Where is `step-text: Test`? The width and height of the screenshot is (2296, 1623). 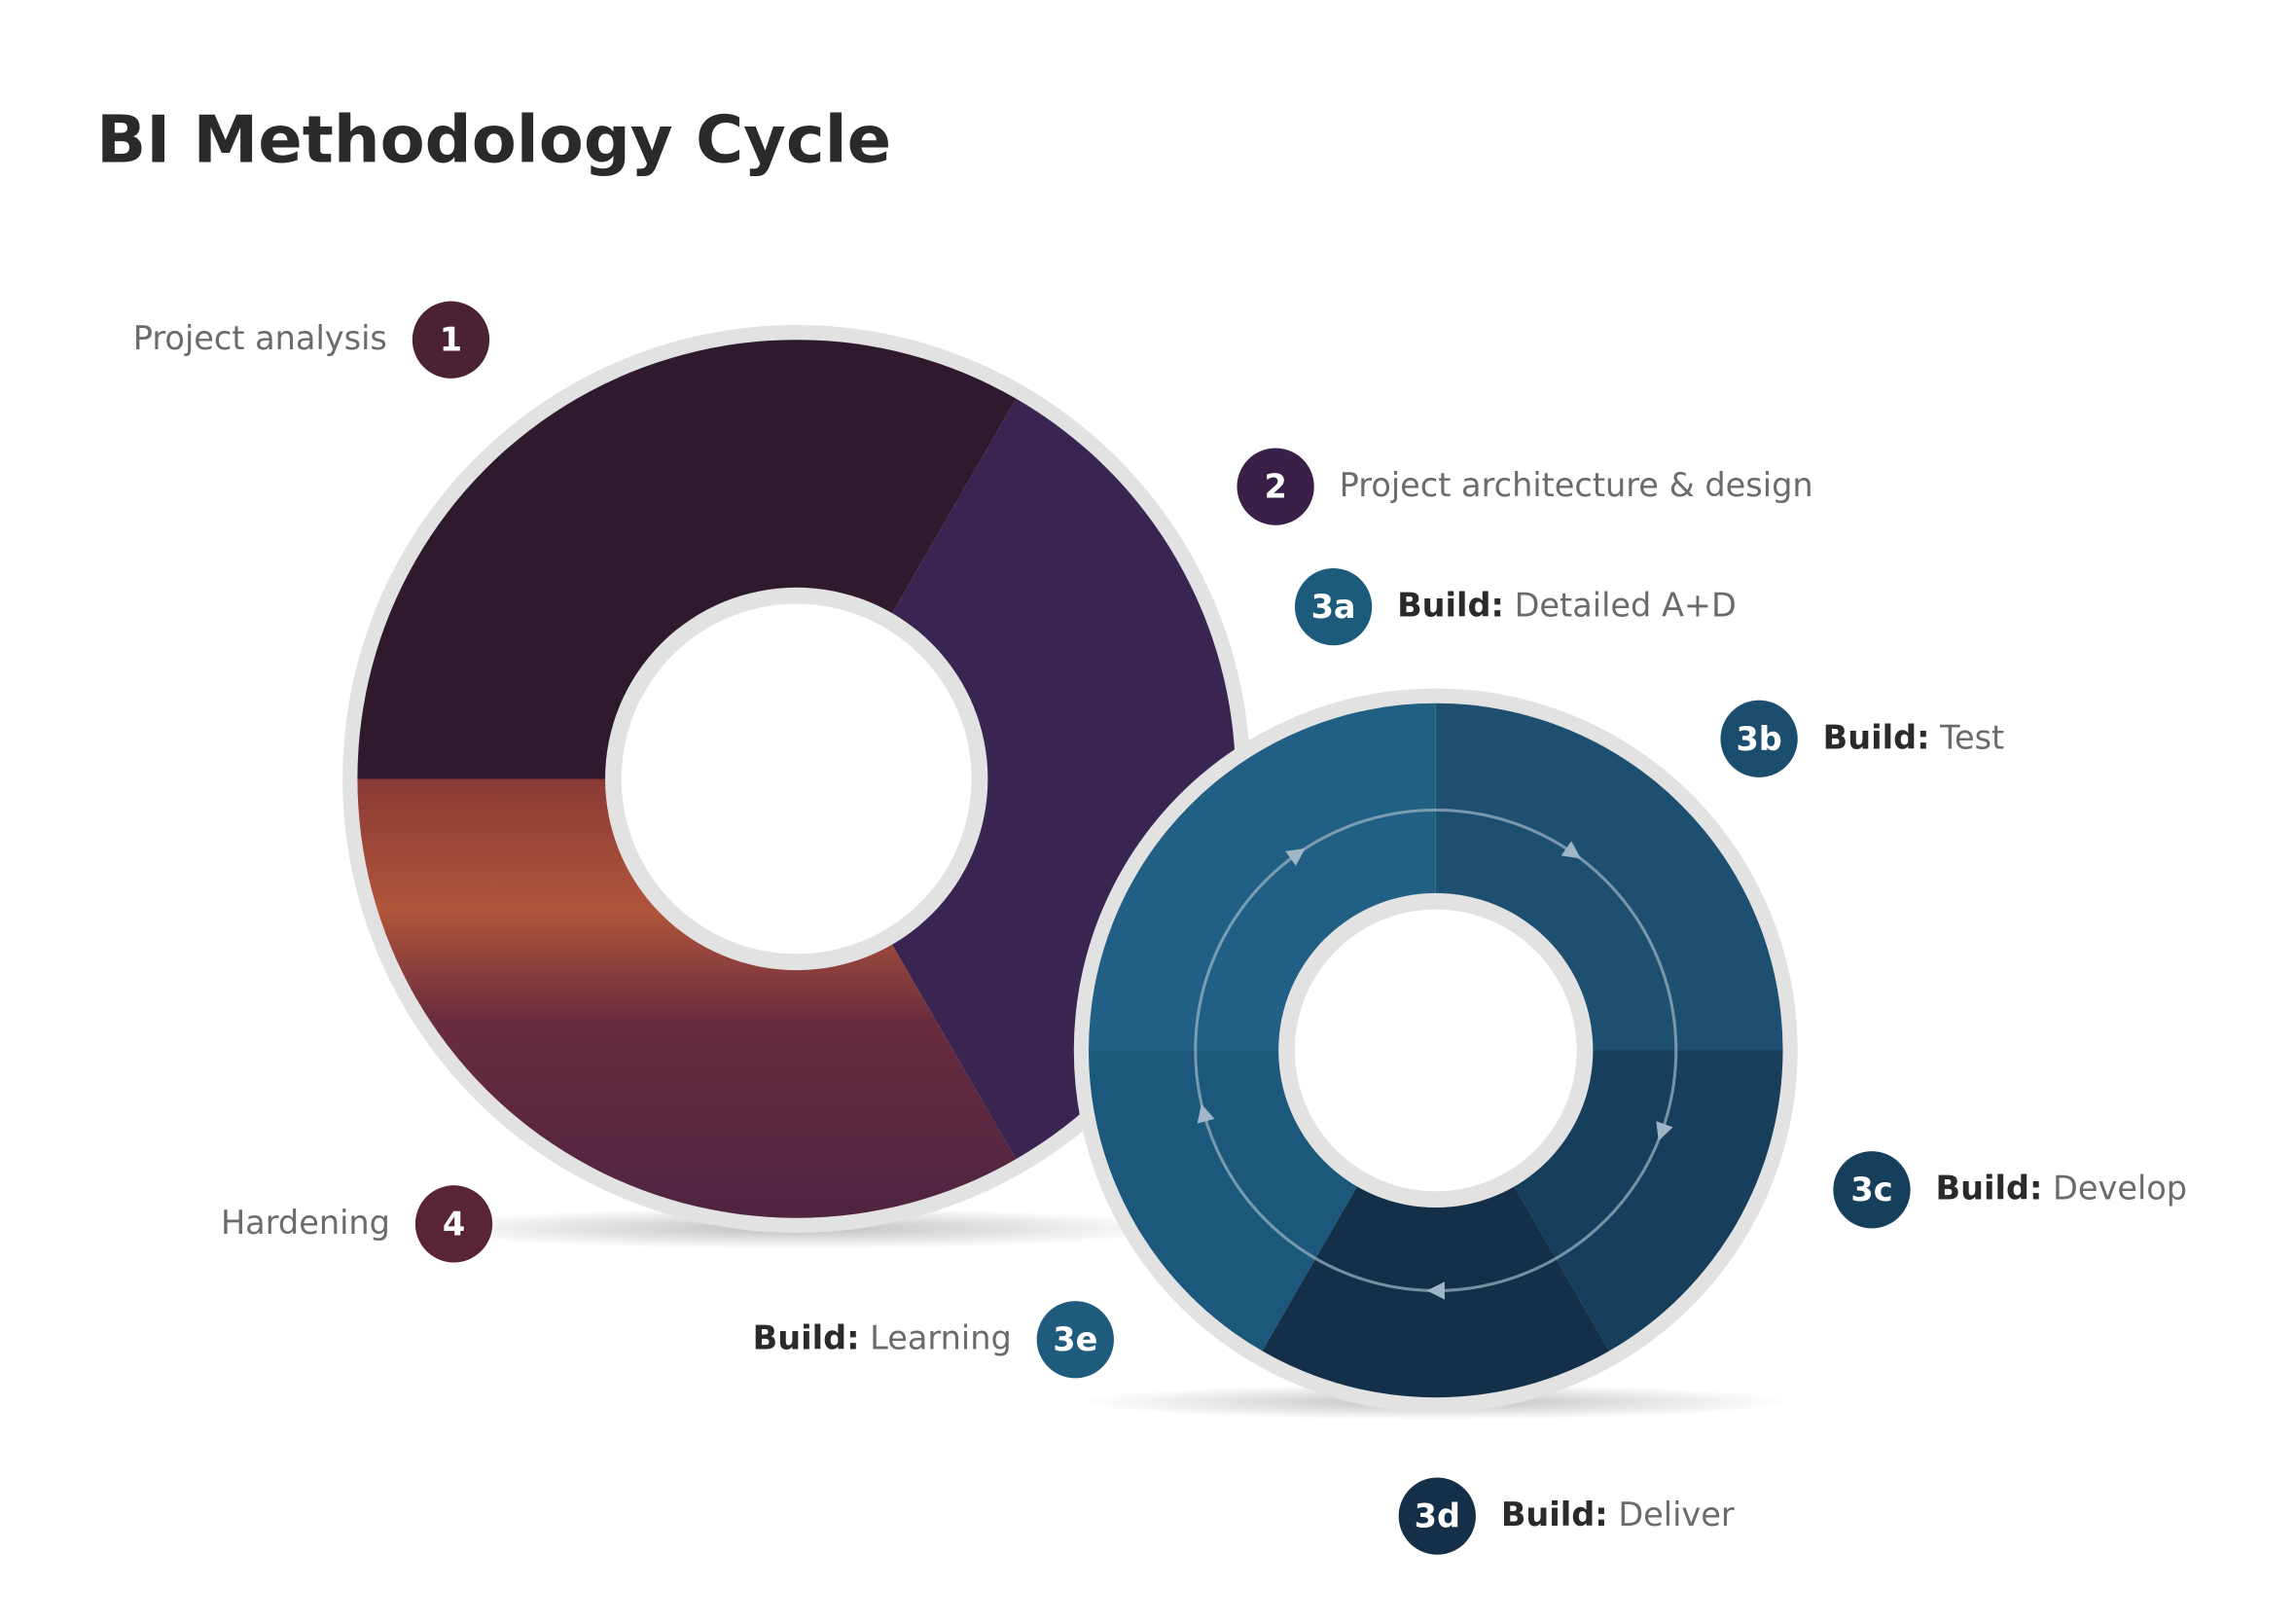
step-text: Test is located at coordinates (1971, 737).